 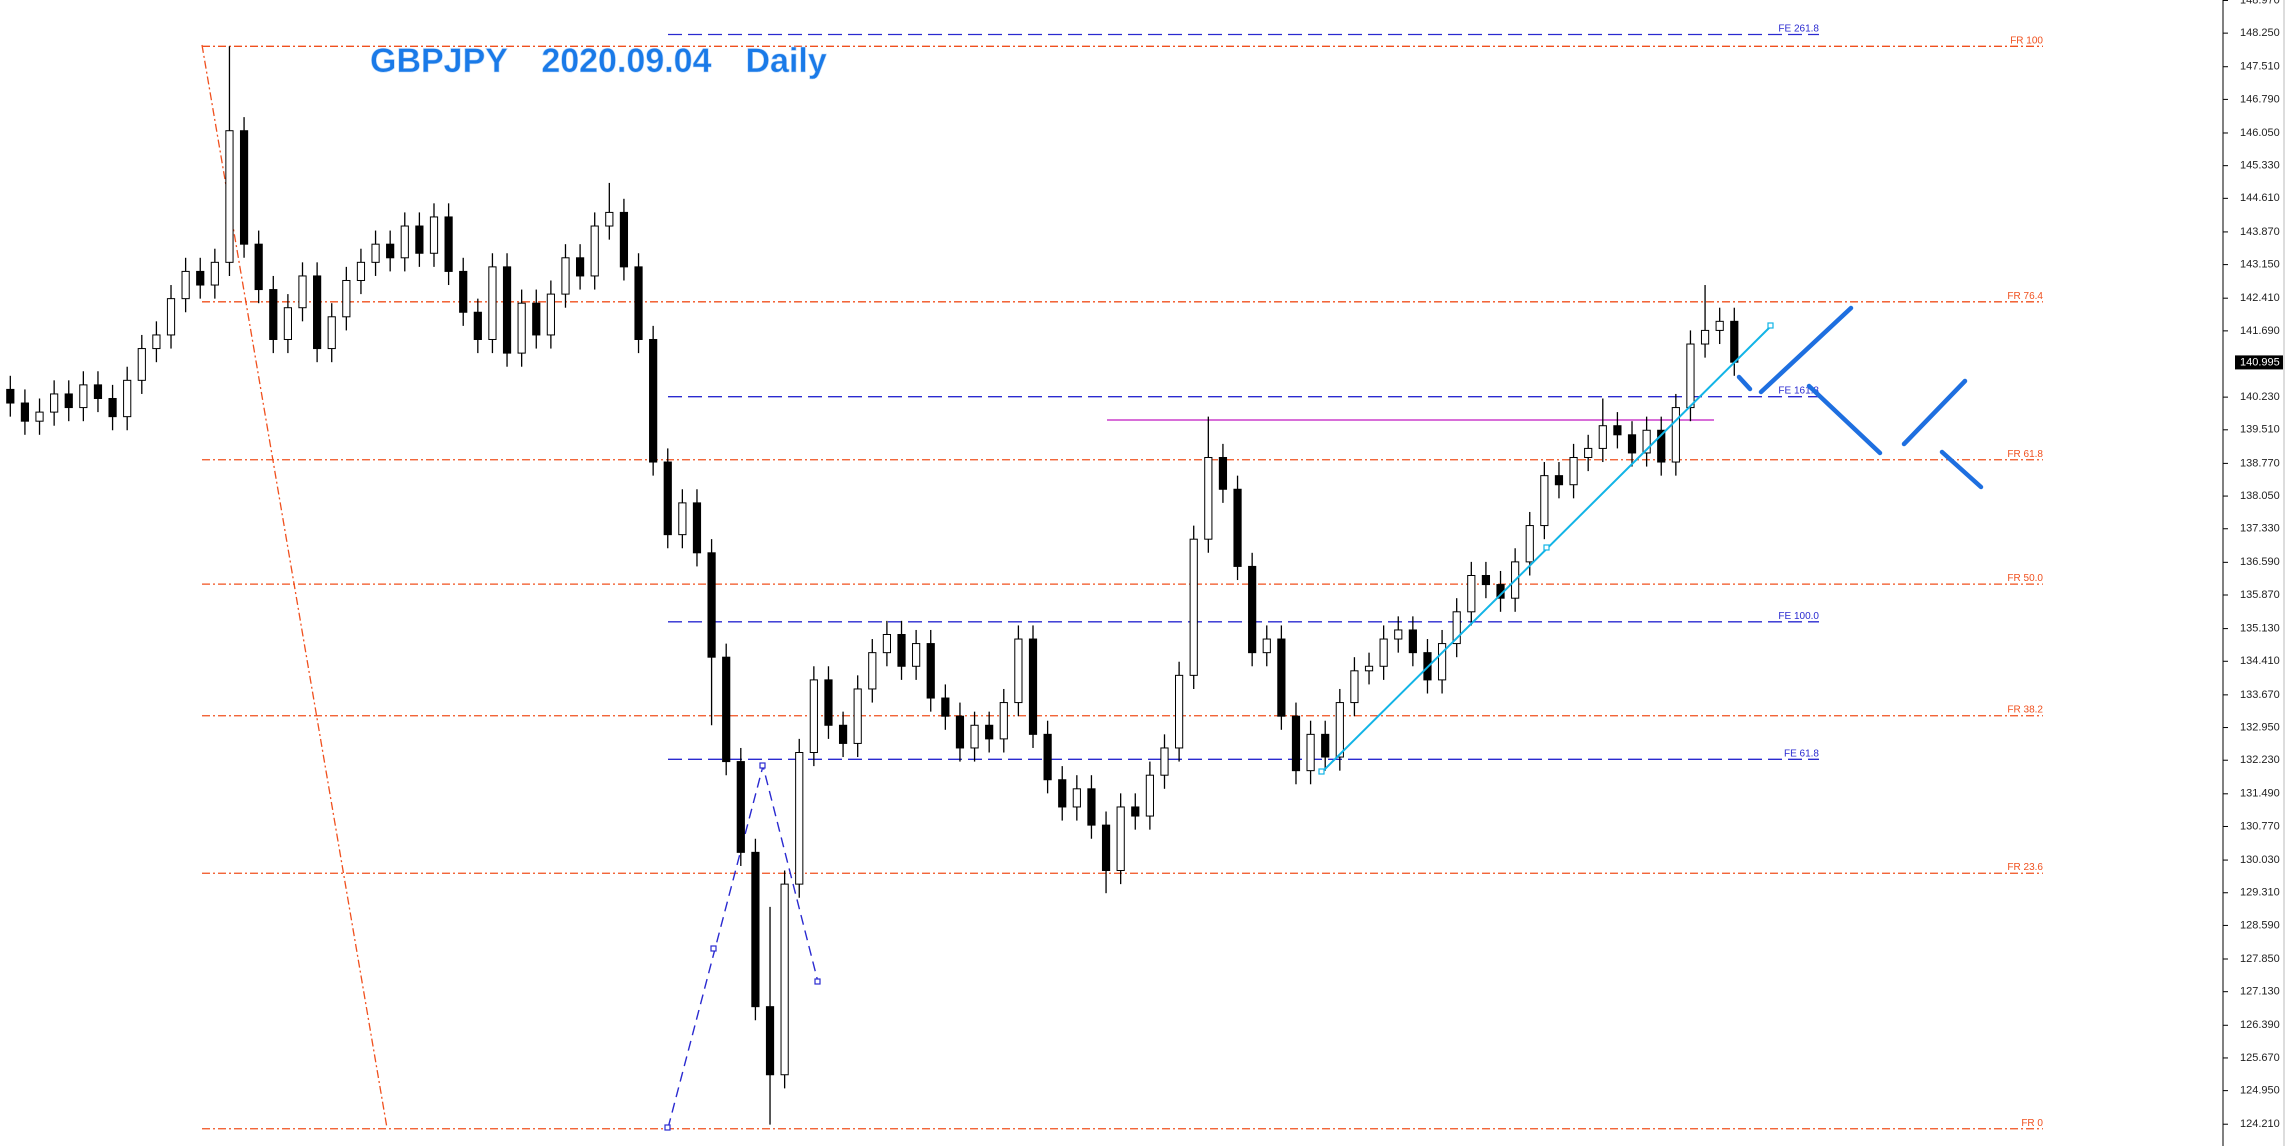 What do you see at coordinates (2260, 893) in the screenshot?
I see `y-tick-label: 129.310` at bounding box center [2260, 893].